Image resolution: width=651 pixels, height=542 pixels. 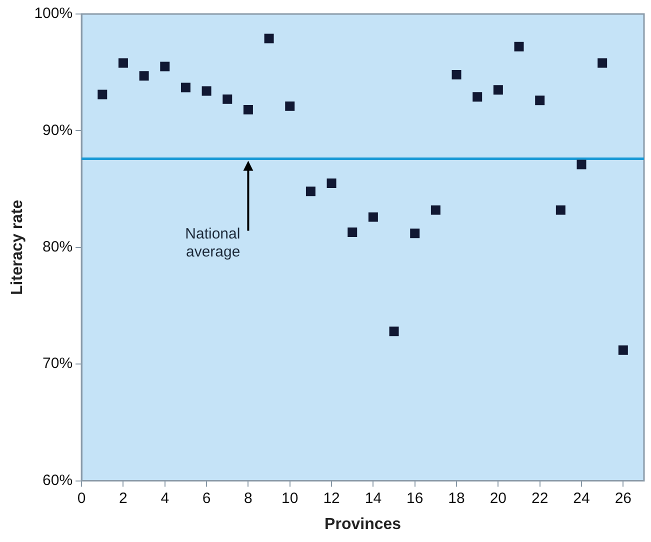 What do you see at coordinates (540, 498) in the screenshot?
I see `x-tick-label: 22` at bounding box center [540, 498].